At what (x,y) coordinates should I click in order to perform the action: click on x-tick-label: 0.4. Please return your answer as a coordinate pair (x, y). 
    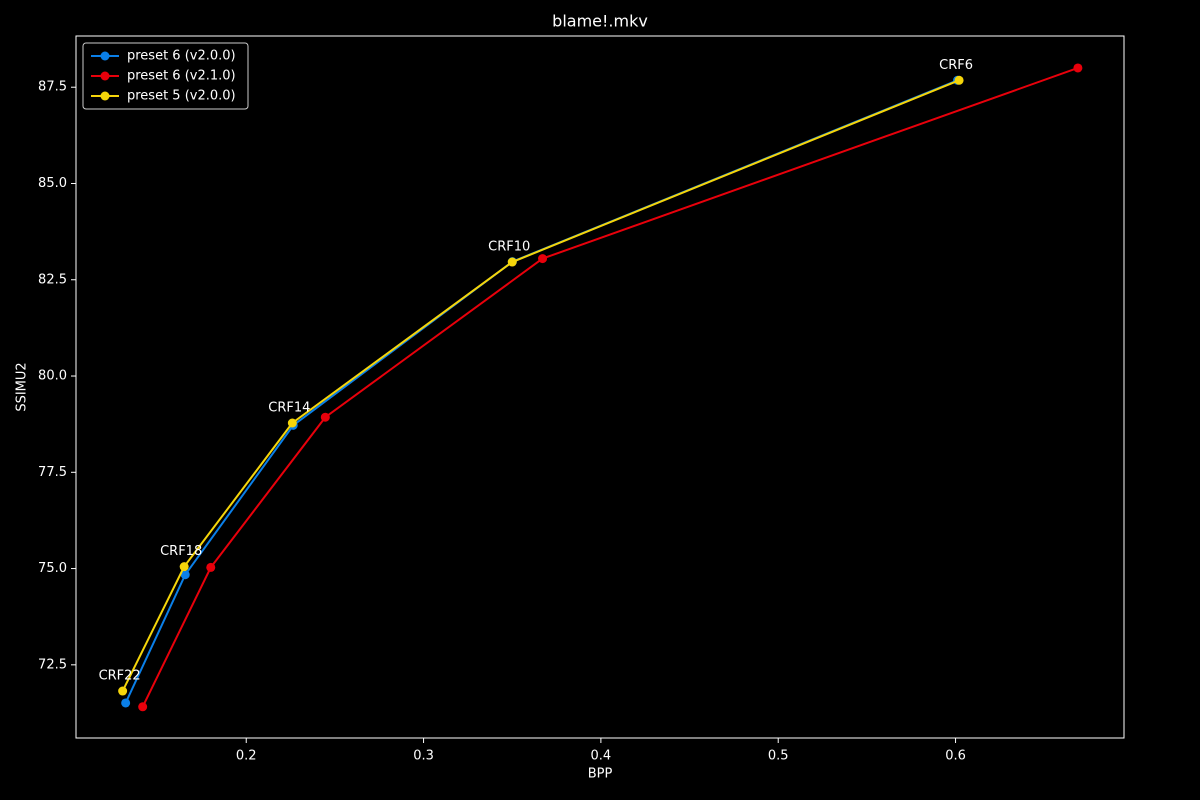
    Looking at the image, I should click on (601, 756).